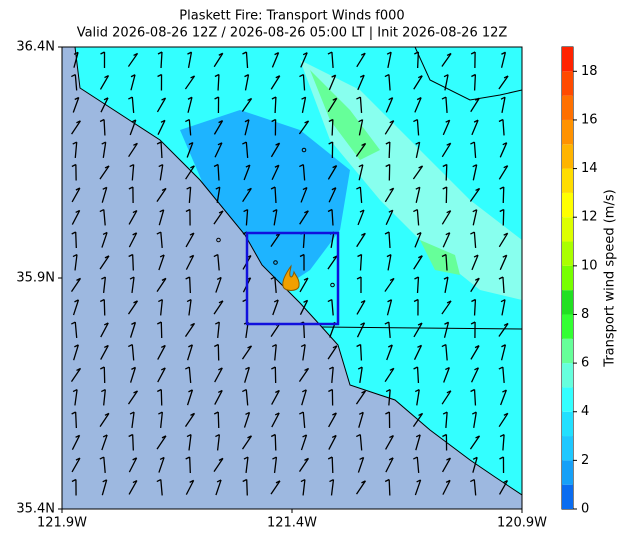  I want to click on title: Plaskett Fire: Transport Winds f000, so click(291, 16).